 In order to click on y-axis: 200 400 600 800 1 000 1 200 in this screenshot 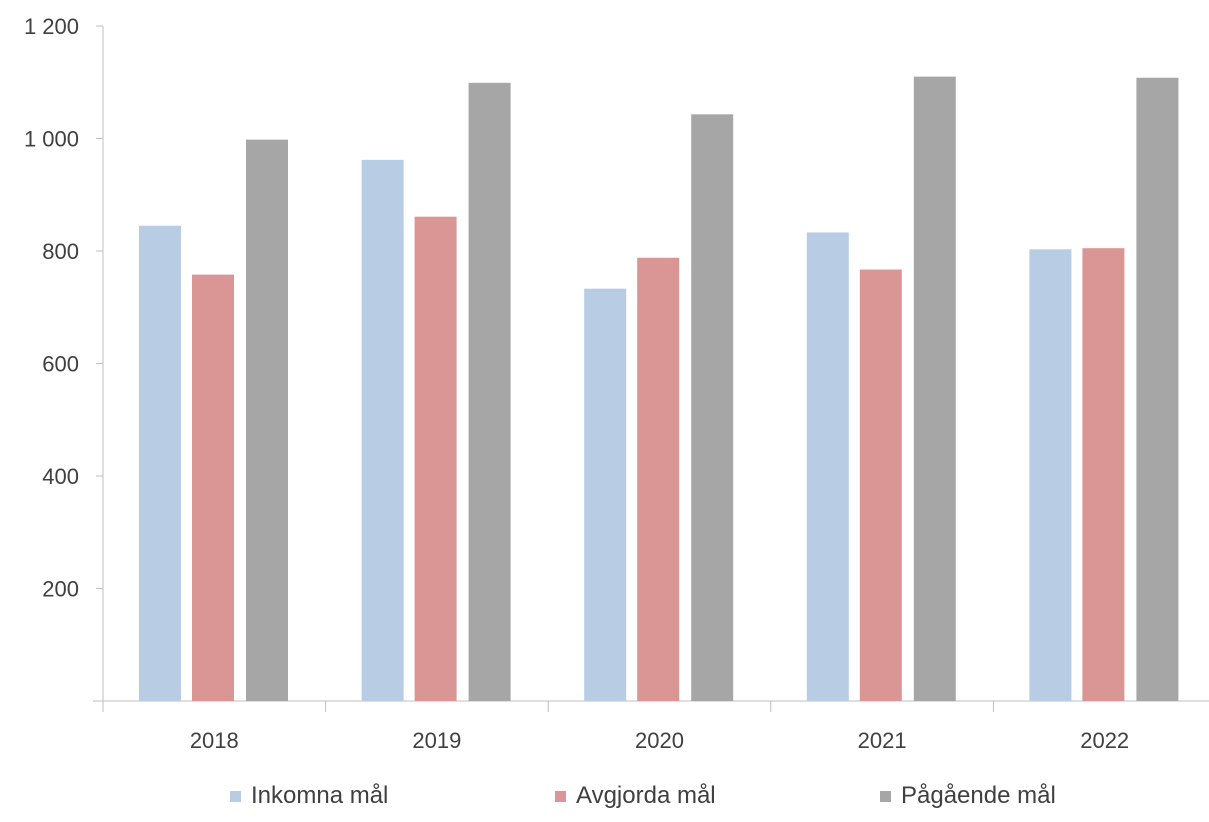, I will do `click(64, 357)`.